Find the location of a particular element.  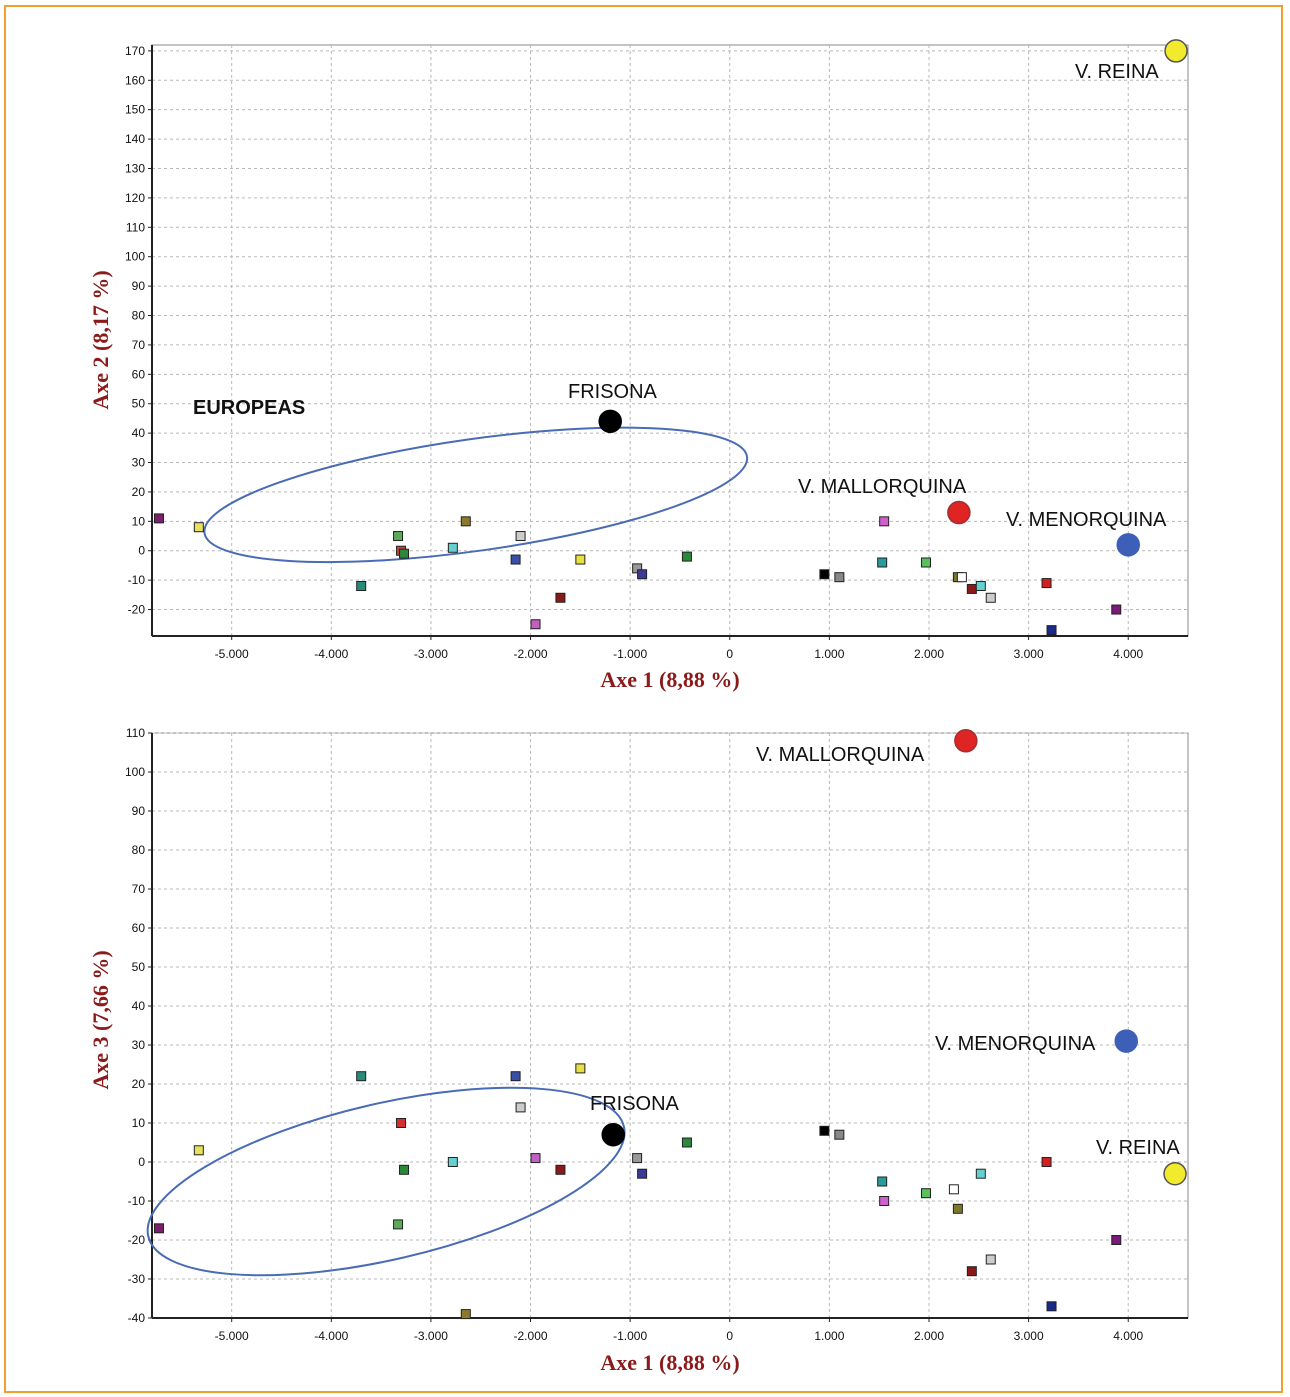

x-tick-label: 0 is located at coordinates (729, 654).